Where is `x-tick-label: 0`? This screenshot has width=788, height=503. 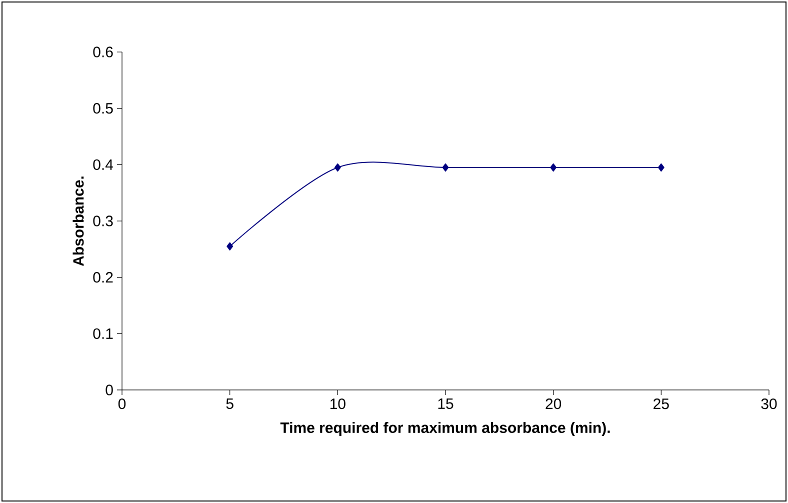 x-tick-label: 0 is located at coordinates (122, 404).